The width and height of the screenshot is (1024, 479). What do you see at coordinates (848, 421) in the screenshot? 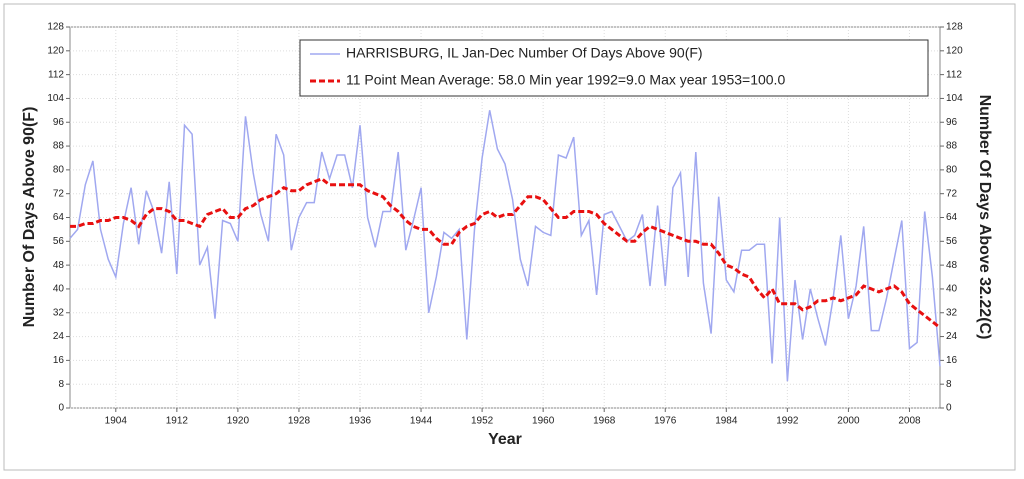
I see `x-tick-label: 2000` at bounding box center [848, 421].